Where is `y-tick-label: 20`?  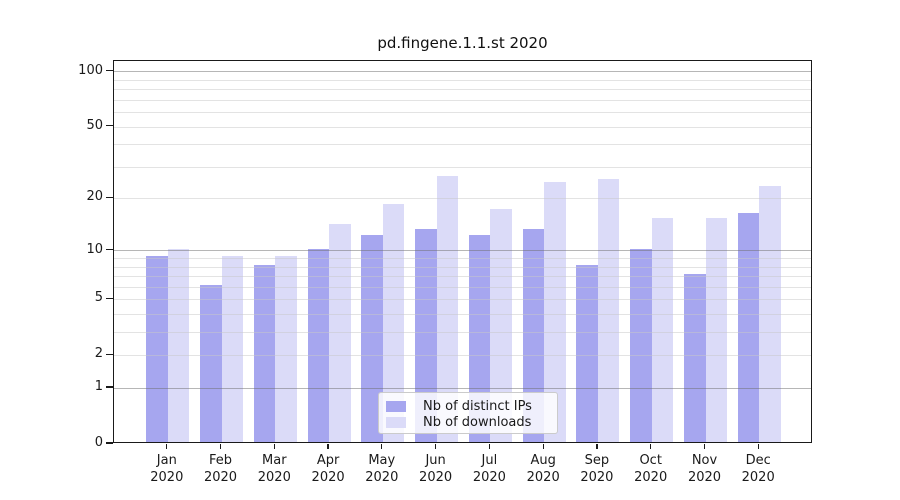 y-tick-label: 20 is located at coordinates (94, 197).